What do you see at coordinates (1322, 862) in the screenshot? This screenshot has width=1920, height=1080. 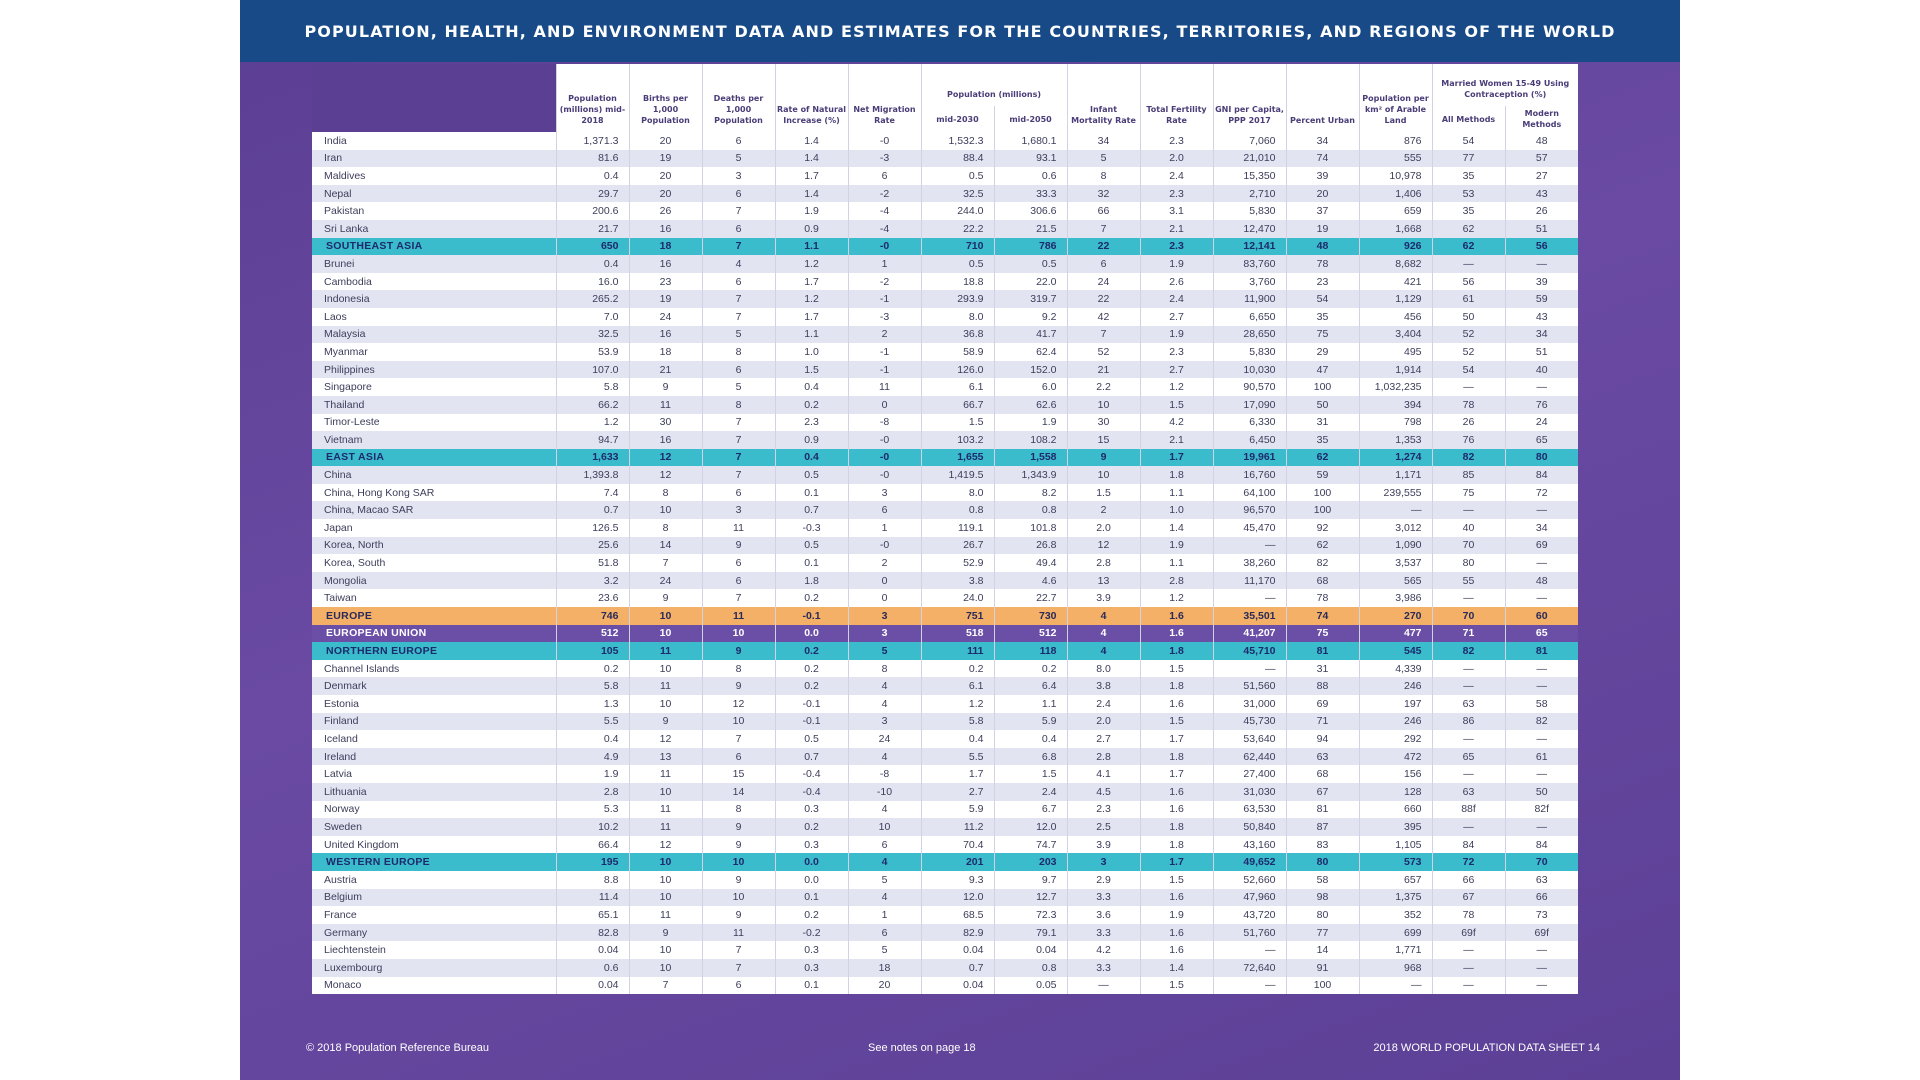 I see `cell-urban: 80` at bounding box center [1322, 862].